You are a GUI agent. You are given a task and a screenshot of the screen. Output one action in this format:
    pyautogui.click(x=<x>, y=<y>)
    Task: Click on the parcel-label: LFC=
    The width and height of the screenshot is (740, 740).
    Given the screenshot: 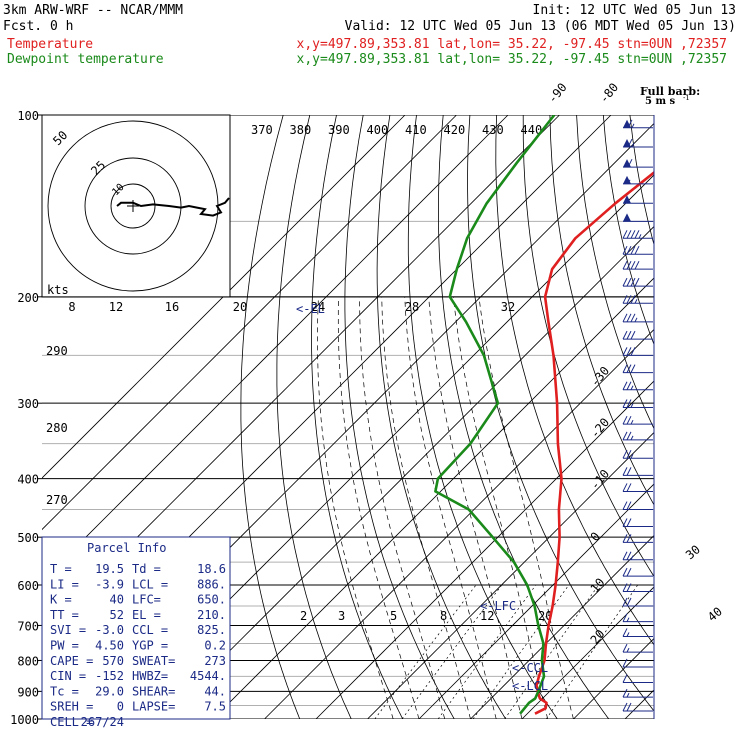 What is the action you would take?
    pyautogui.click(x=146, y=600)
    